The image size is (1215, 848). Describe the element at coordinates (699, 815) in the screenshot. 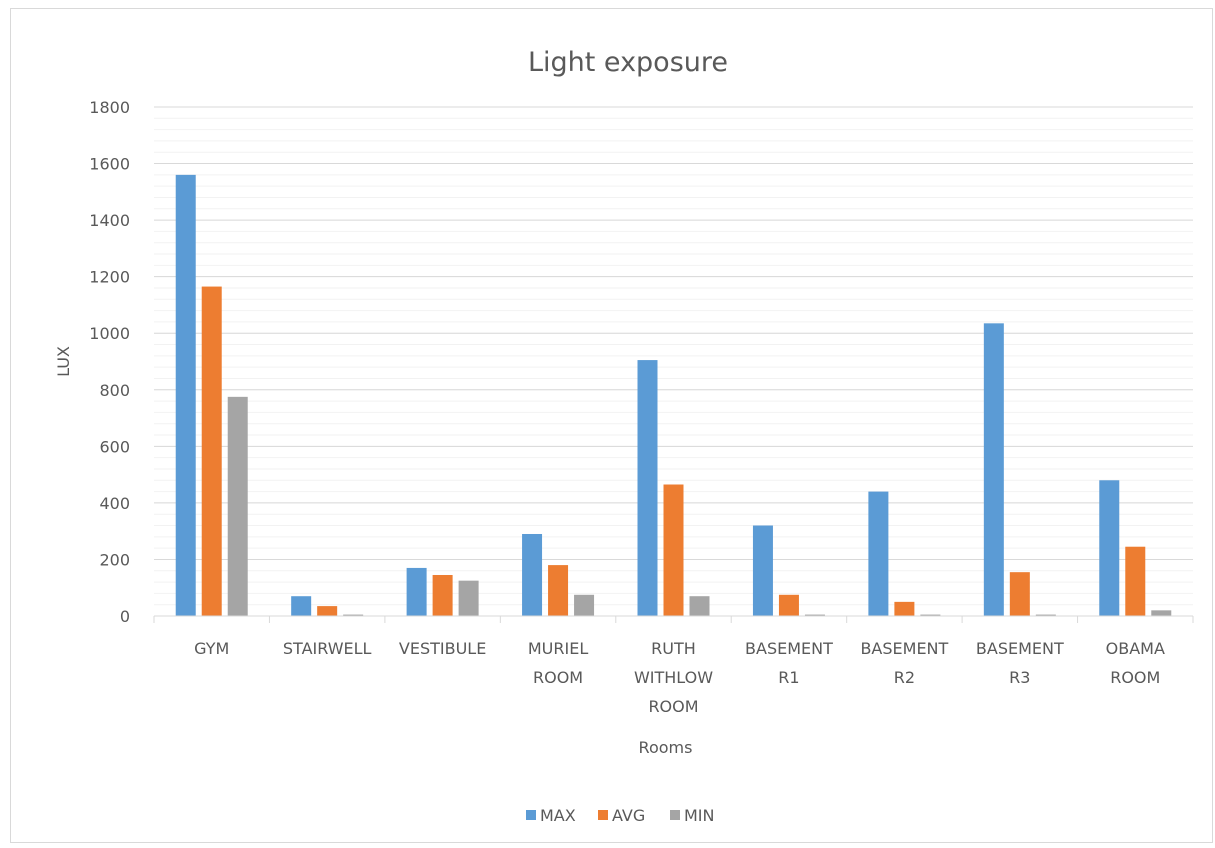

I see `legend-label-min: MIN` at that location.